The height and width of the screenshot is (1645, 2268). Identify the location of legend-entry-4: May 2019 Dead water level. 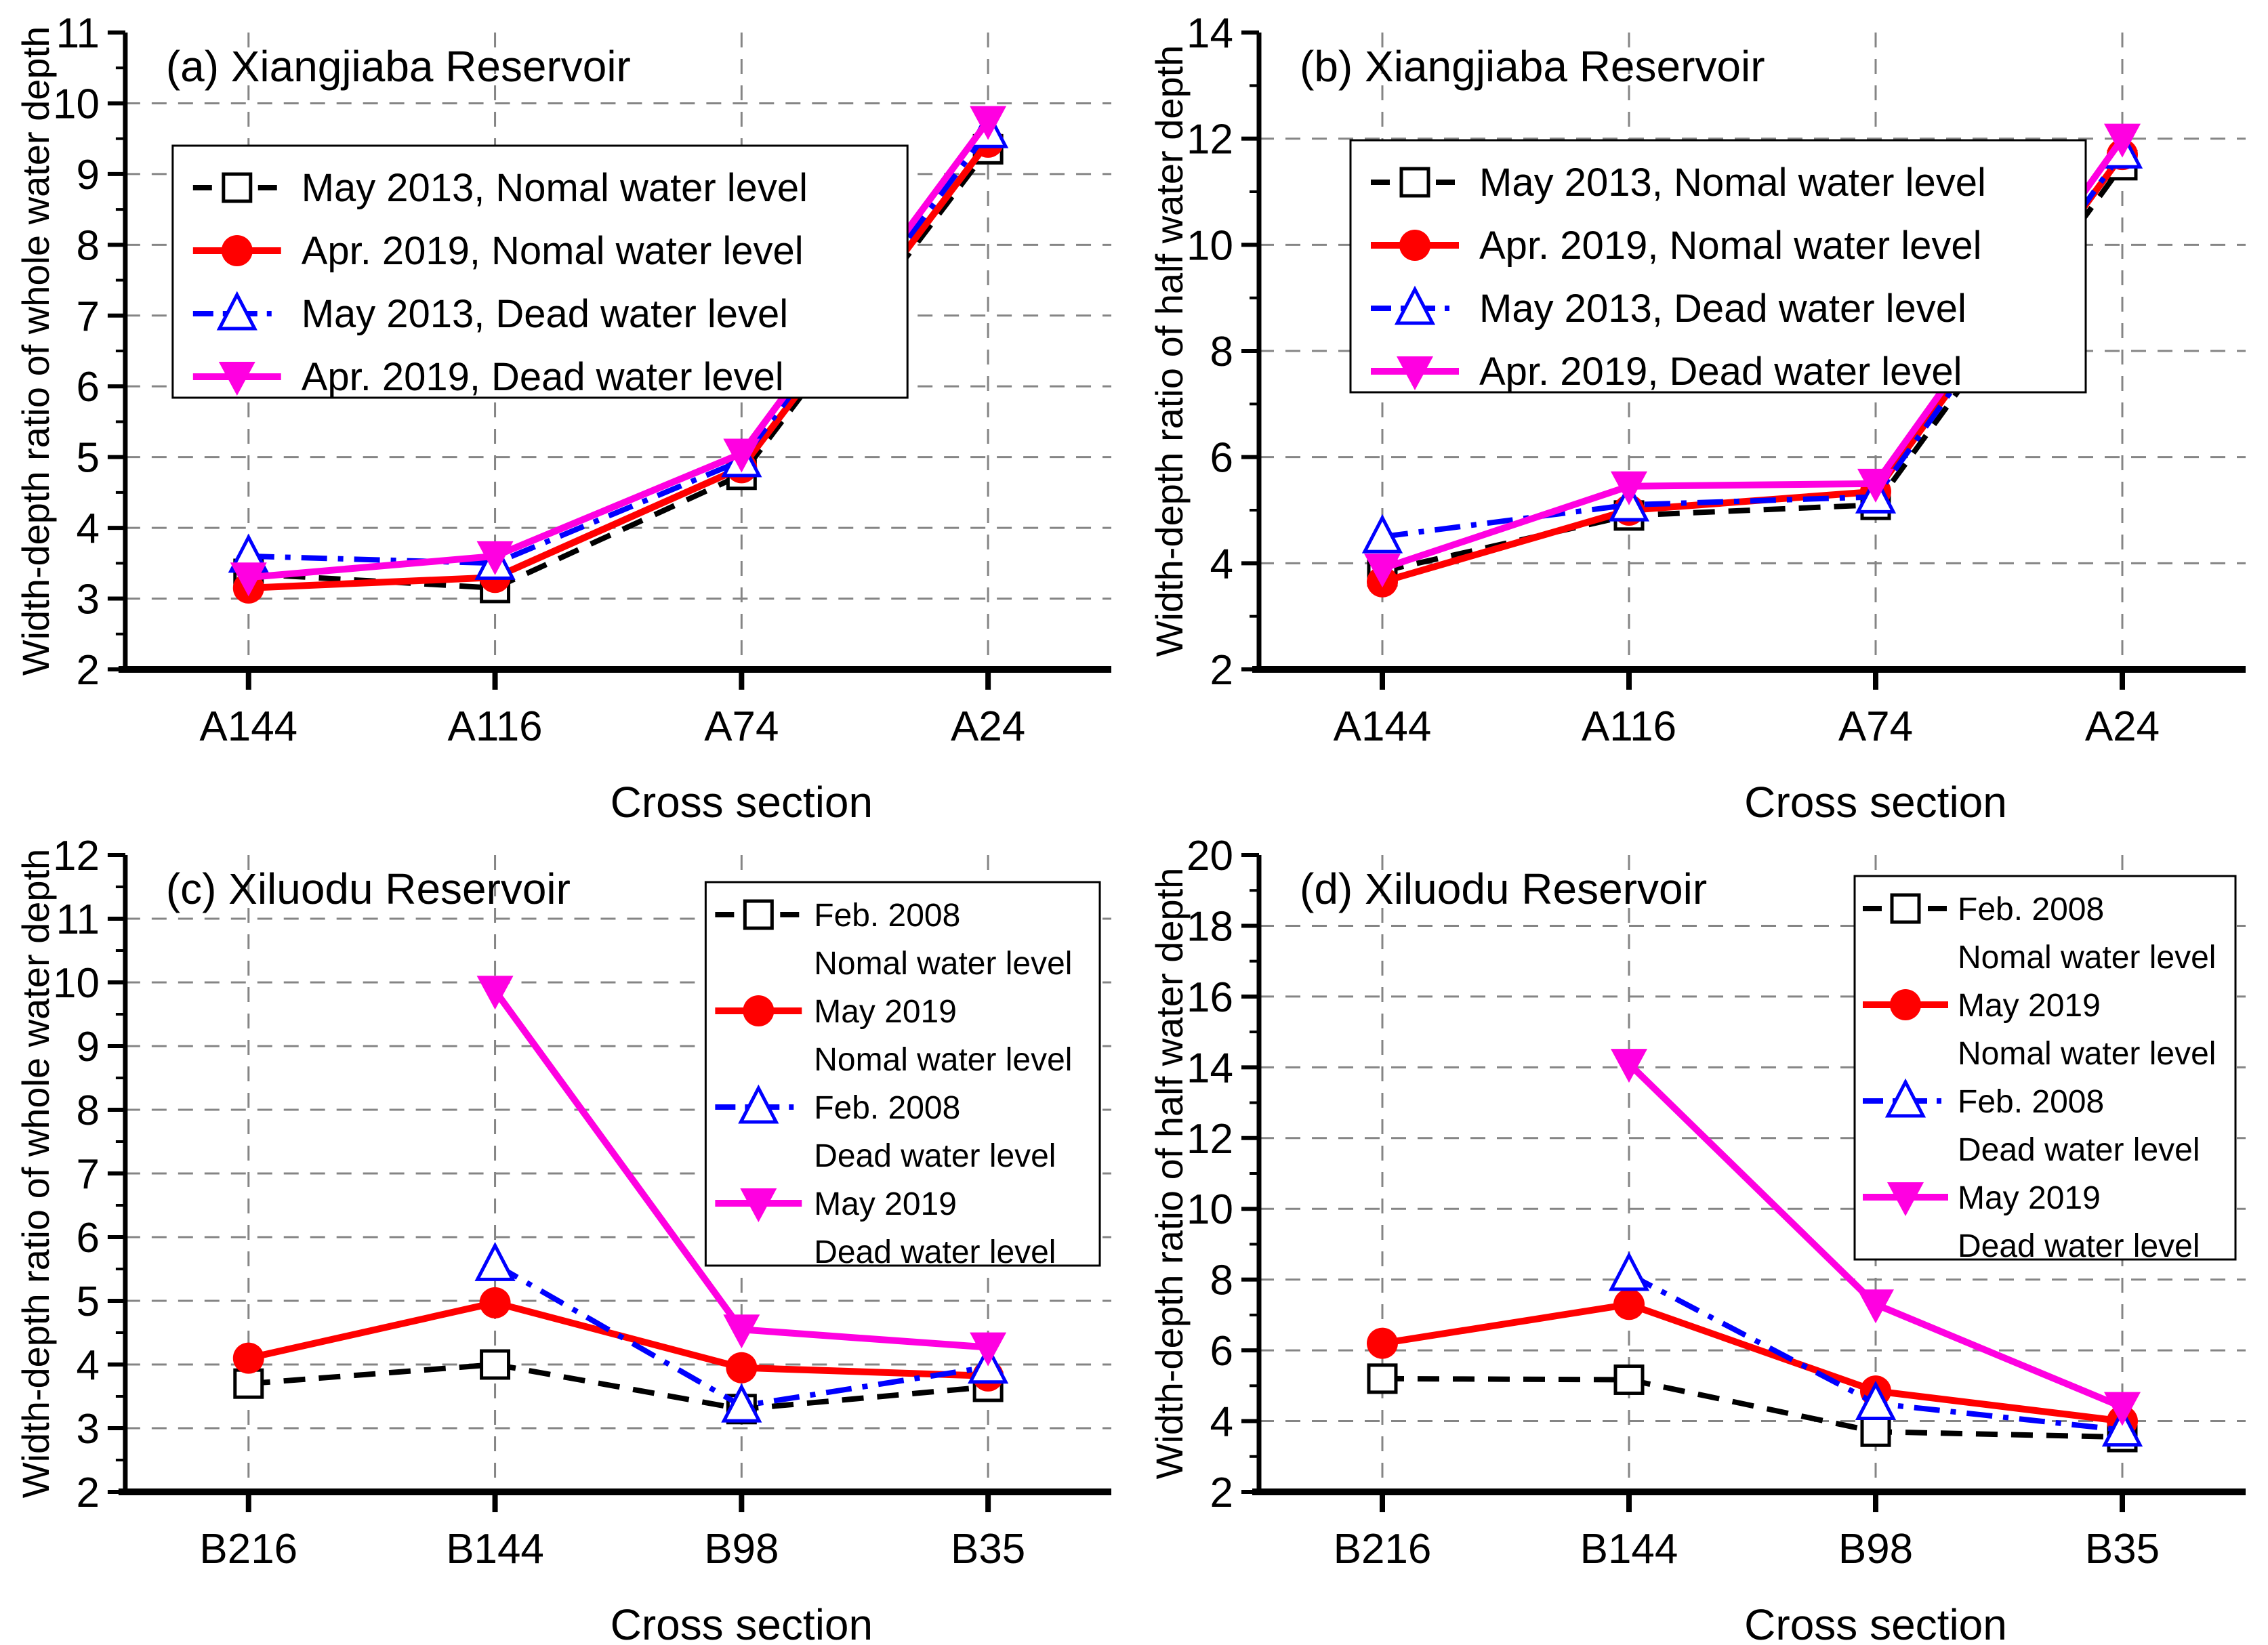
(2032, 1222).